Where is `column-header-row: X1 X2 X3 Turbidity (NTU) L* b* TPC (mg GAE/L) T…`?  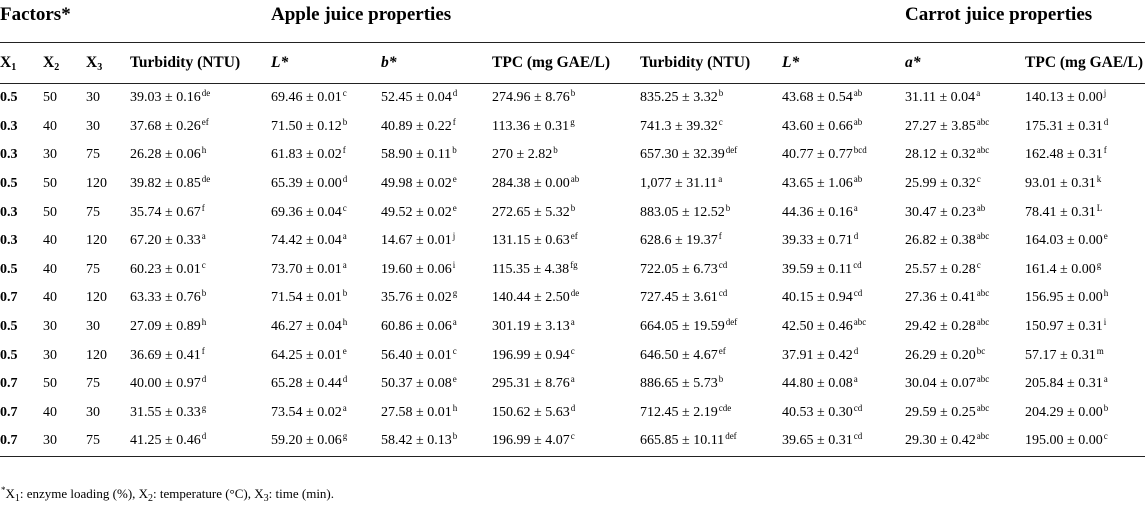 column-header-row: X1 X2 X3 Turbidity (NTU) L* b* TPC (mg GAE/L) T… is located at coordinates (572, 63).